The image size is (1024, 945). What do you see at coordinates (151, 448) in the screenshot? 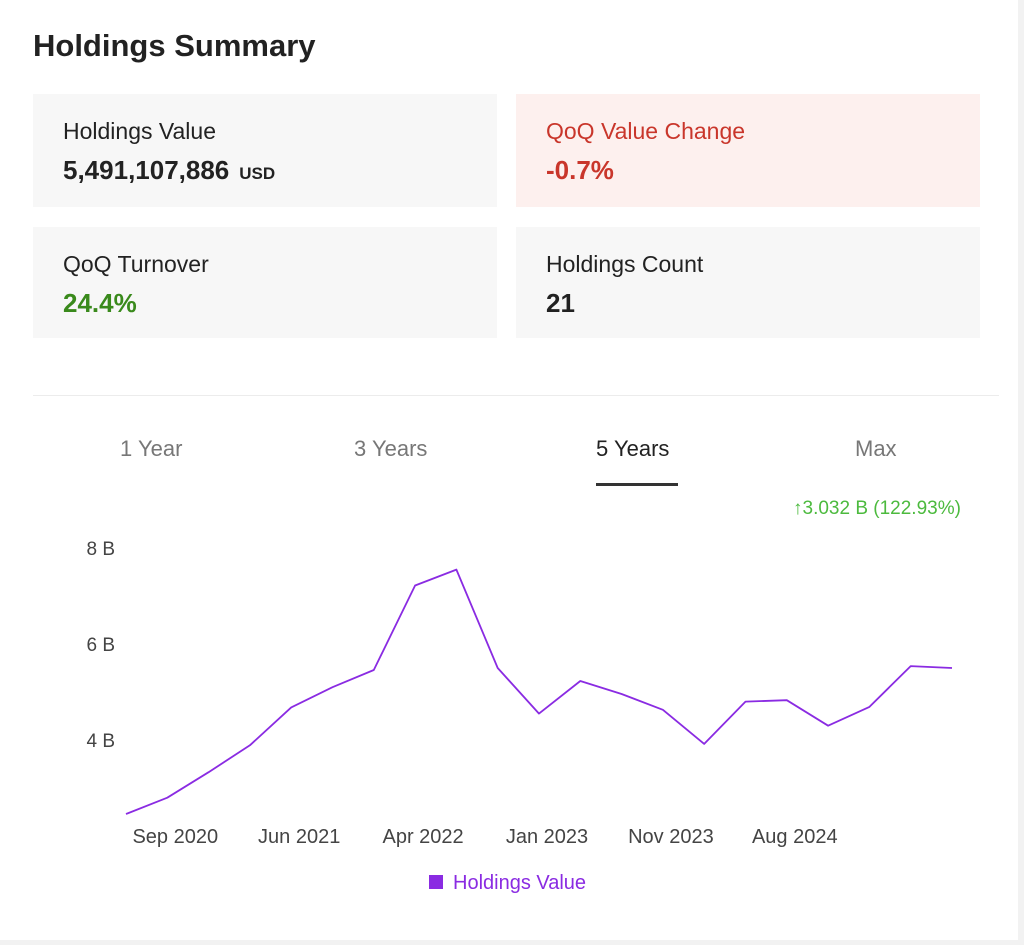
I see `tab-1-year: 1 Year` at bounding box center [151, 448].